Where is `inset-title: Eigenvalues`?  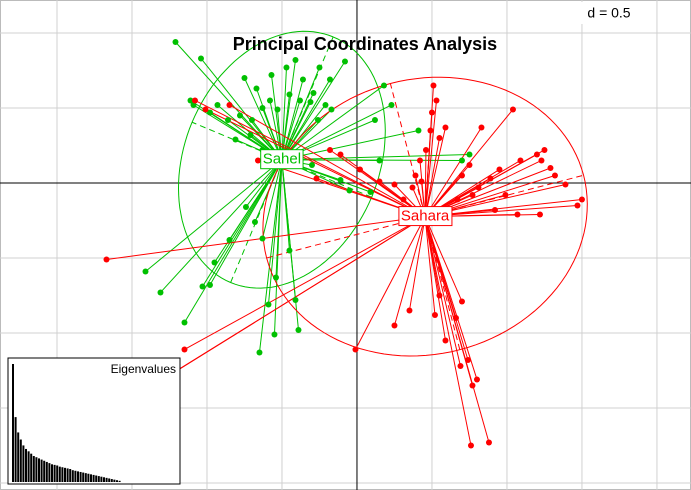
inset-title: Eigenvalues is located at coordinates (143, 369).